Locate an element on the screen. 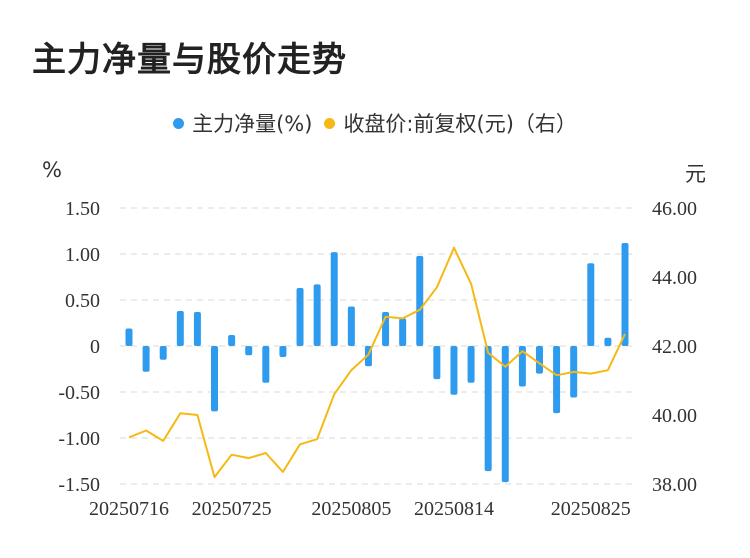 The width and height of the screenshot is (750, 558). legend-label-close-price: 收盘价:前复权(元)（右） is located at coordinates (460, 124).